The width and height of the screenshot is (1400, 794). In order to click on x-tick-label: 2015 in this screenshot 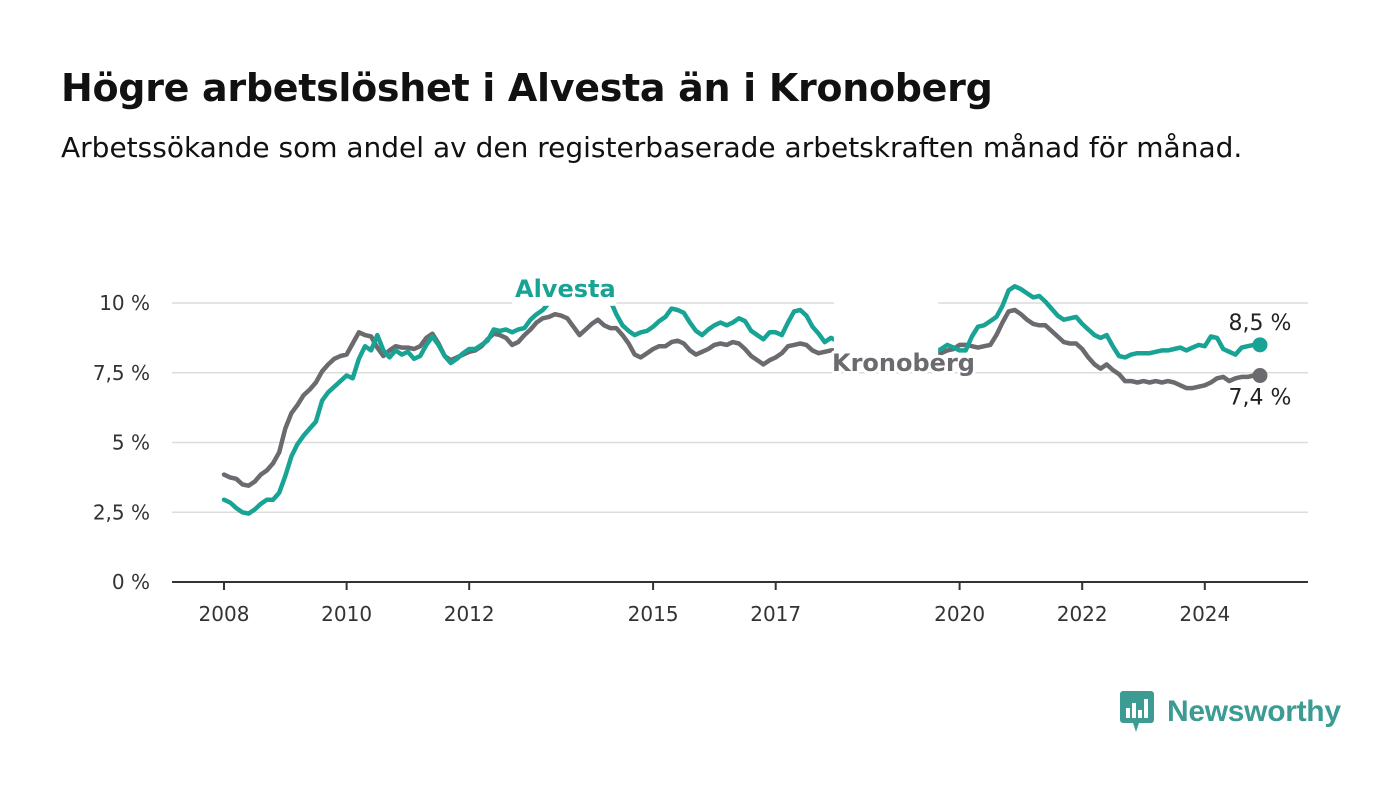, I will do `click(653, 614)`.